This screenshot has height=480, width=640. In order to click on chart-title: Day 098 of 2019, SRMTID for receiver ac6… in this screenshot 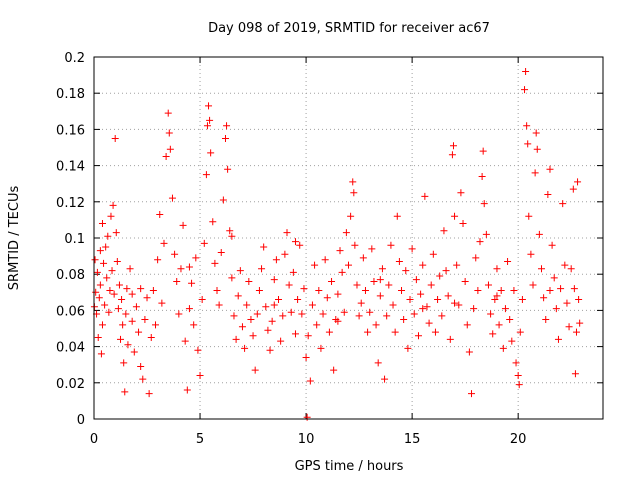, I will do `click(349, 28)`.